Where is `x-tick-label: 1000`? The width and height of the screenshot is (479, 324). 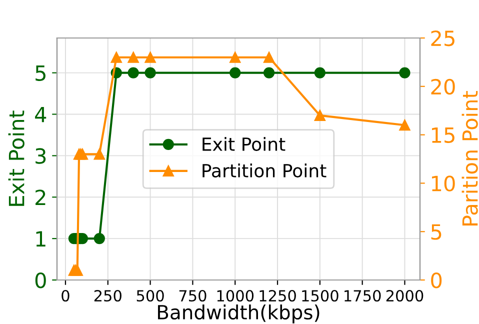 x-tick-label: 1000 is located at coordinates (235, 296).